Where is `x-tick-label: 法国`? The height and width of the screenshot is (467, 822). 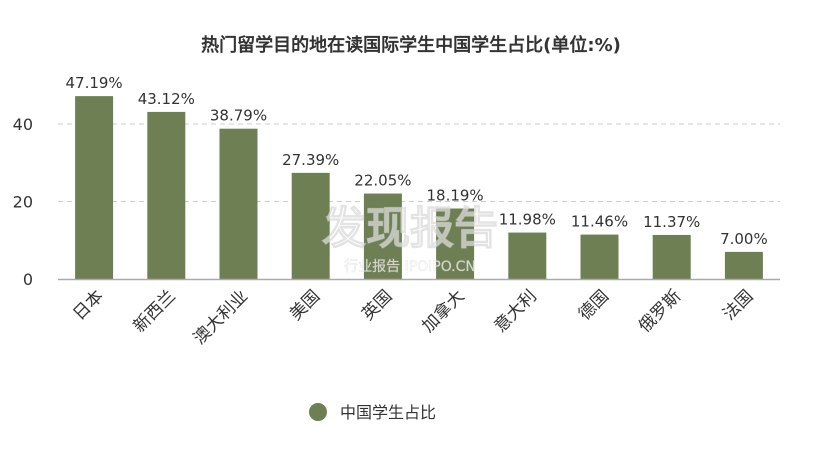
x-tick-label: 法国 is located at coordinates (738, 305).